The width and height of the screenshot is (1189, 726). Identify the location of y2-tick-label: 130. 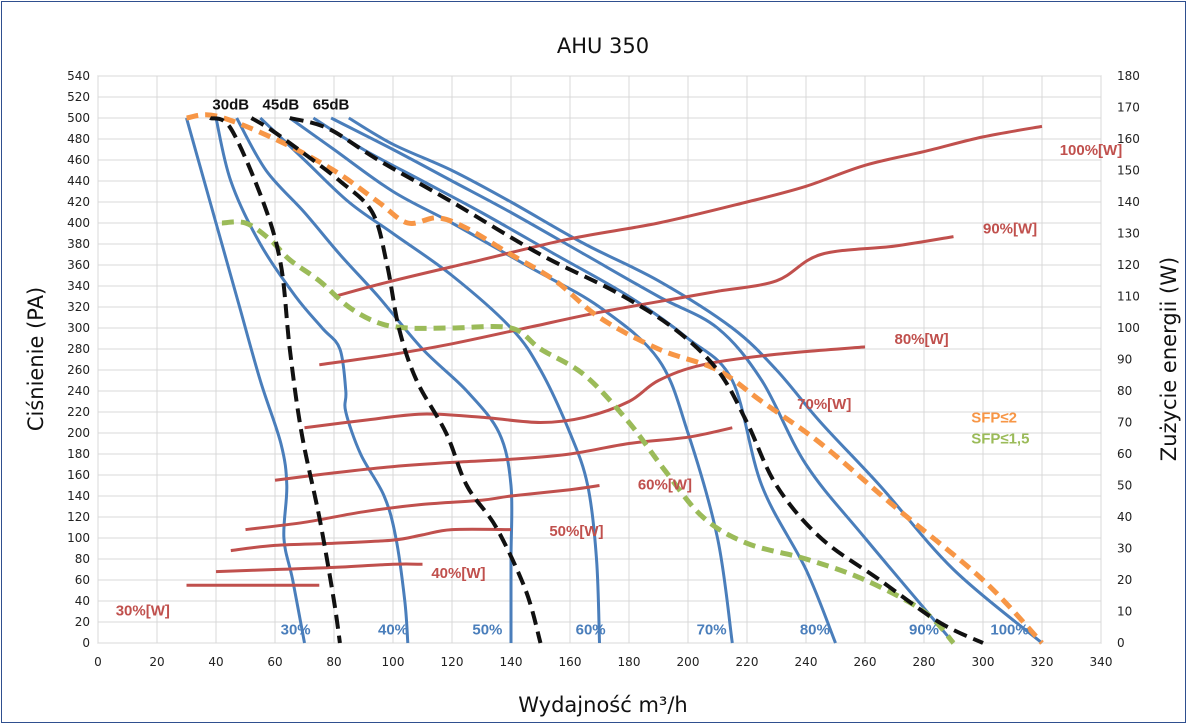
(1128, 234).